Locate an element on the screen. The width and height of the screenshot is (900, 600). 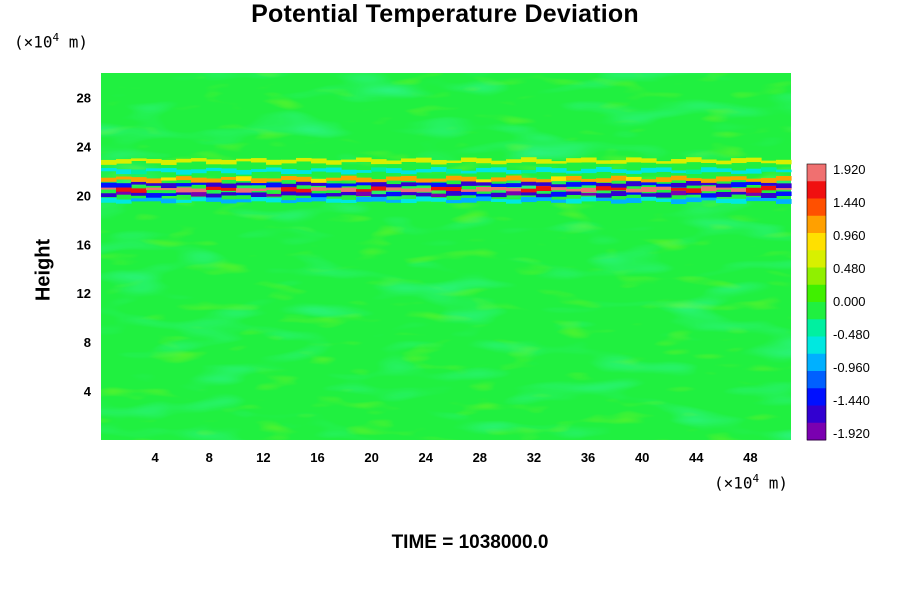
colorbar-frame is located at coordinates (816, 302).